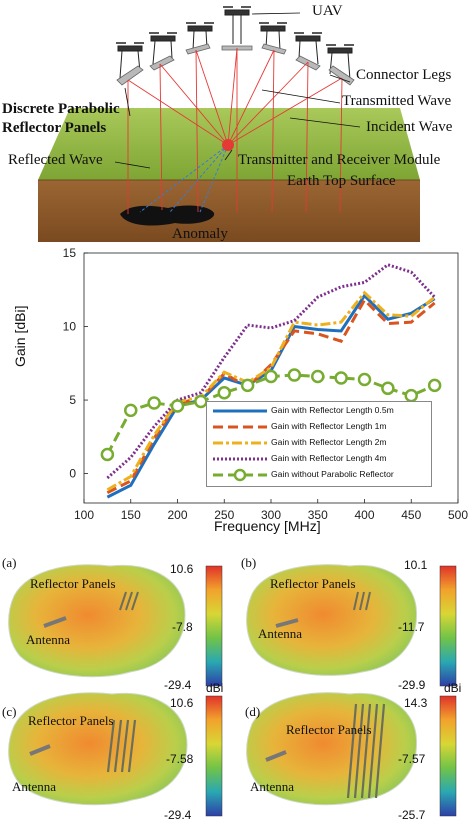 Image resolution: width=474 pixels, height=830 pixels. What do you see at coordinates (55, 622) in the screenshot?
I see `antenna-a` at bounding box center [55, 622].